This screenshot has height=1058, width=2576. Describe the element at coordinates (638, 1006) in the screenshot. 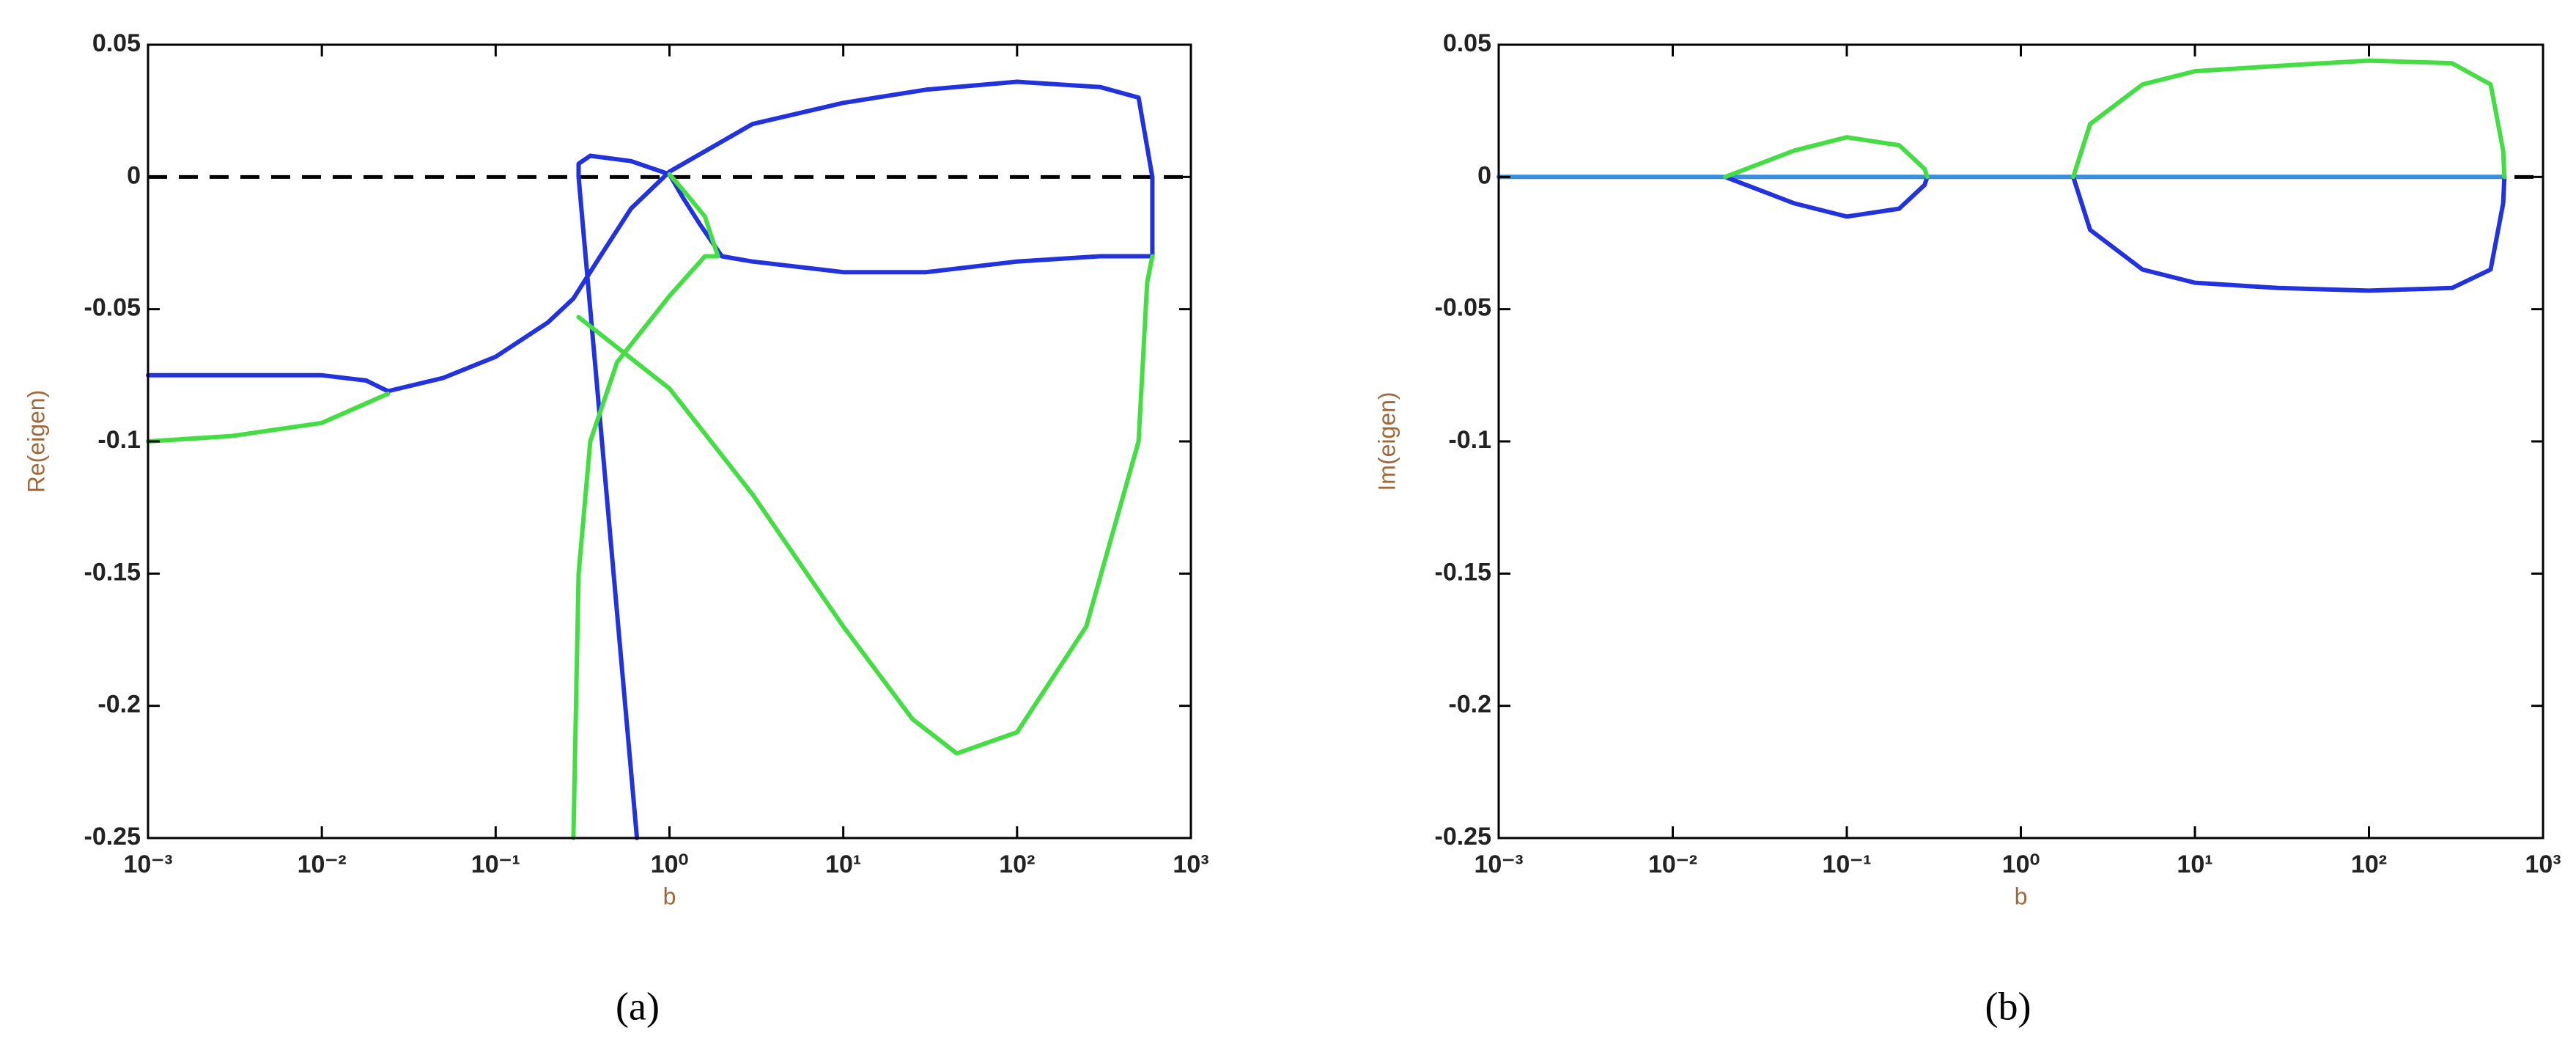

I see `caption: (a)` at that location.